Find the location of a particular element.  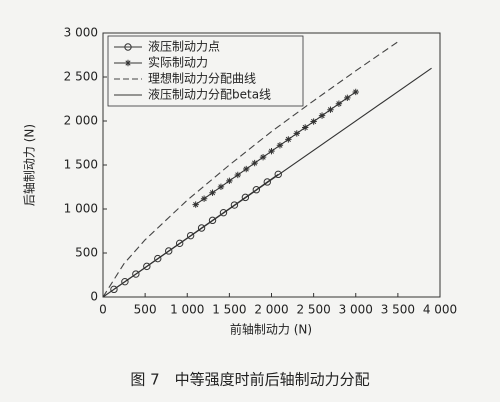

legend-label: 理想制动力分配曲线 is located at coordinates (202, 78).